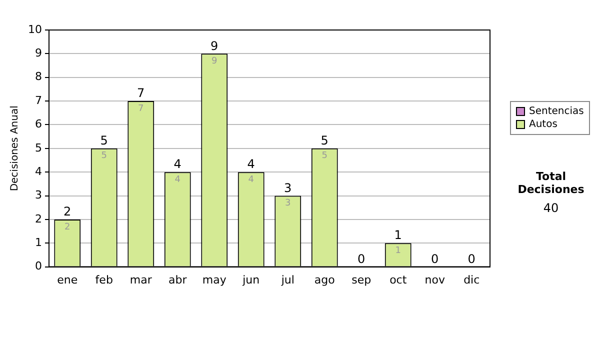  I want to click on x-tick-label: sep, so click(362, 279).